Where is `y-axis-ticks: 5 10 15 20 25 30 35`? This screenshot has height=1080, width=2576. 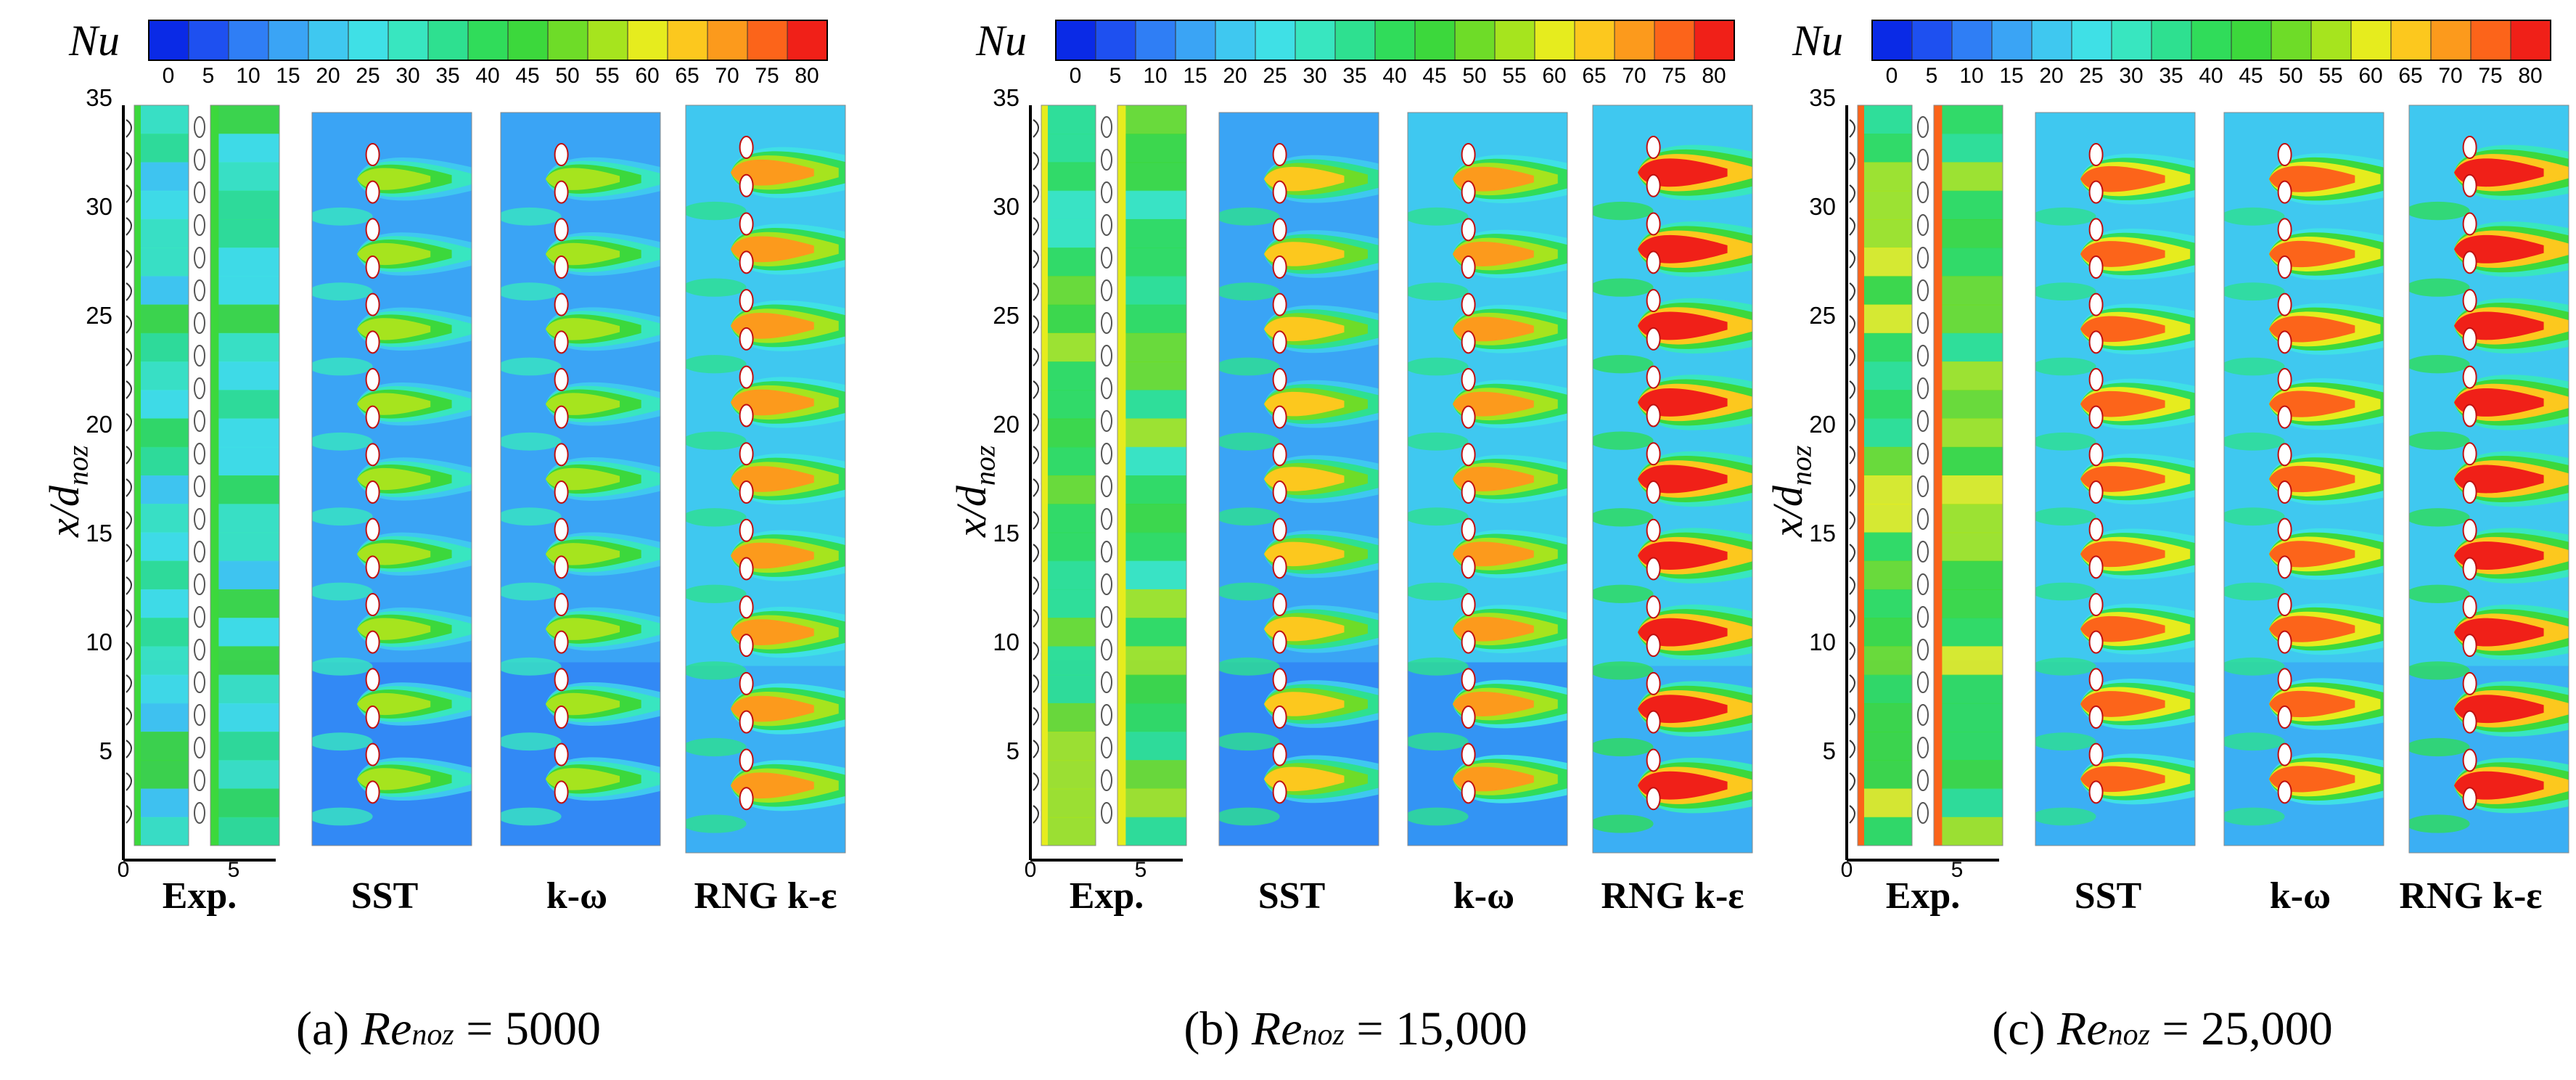 y-axis-ticks: 5 10 15 20 25 30 35 is located at coordinates (998, 465).